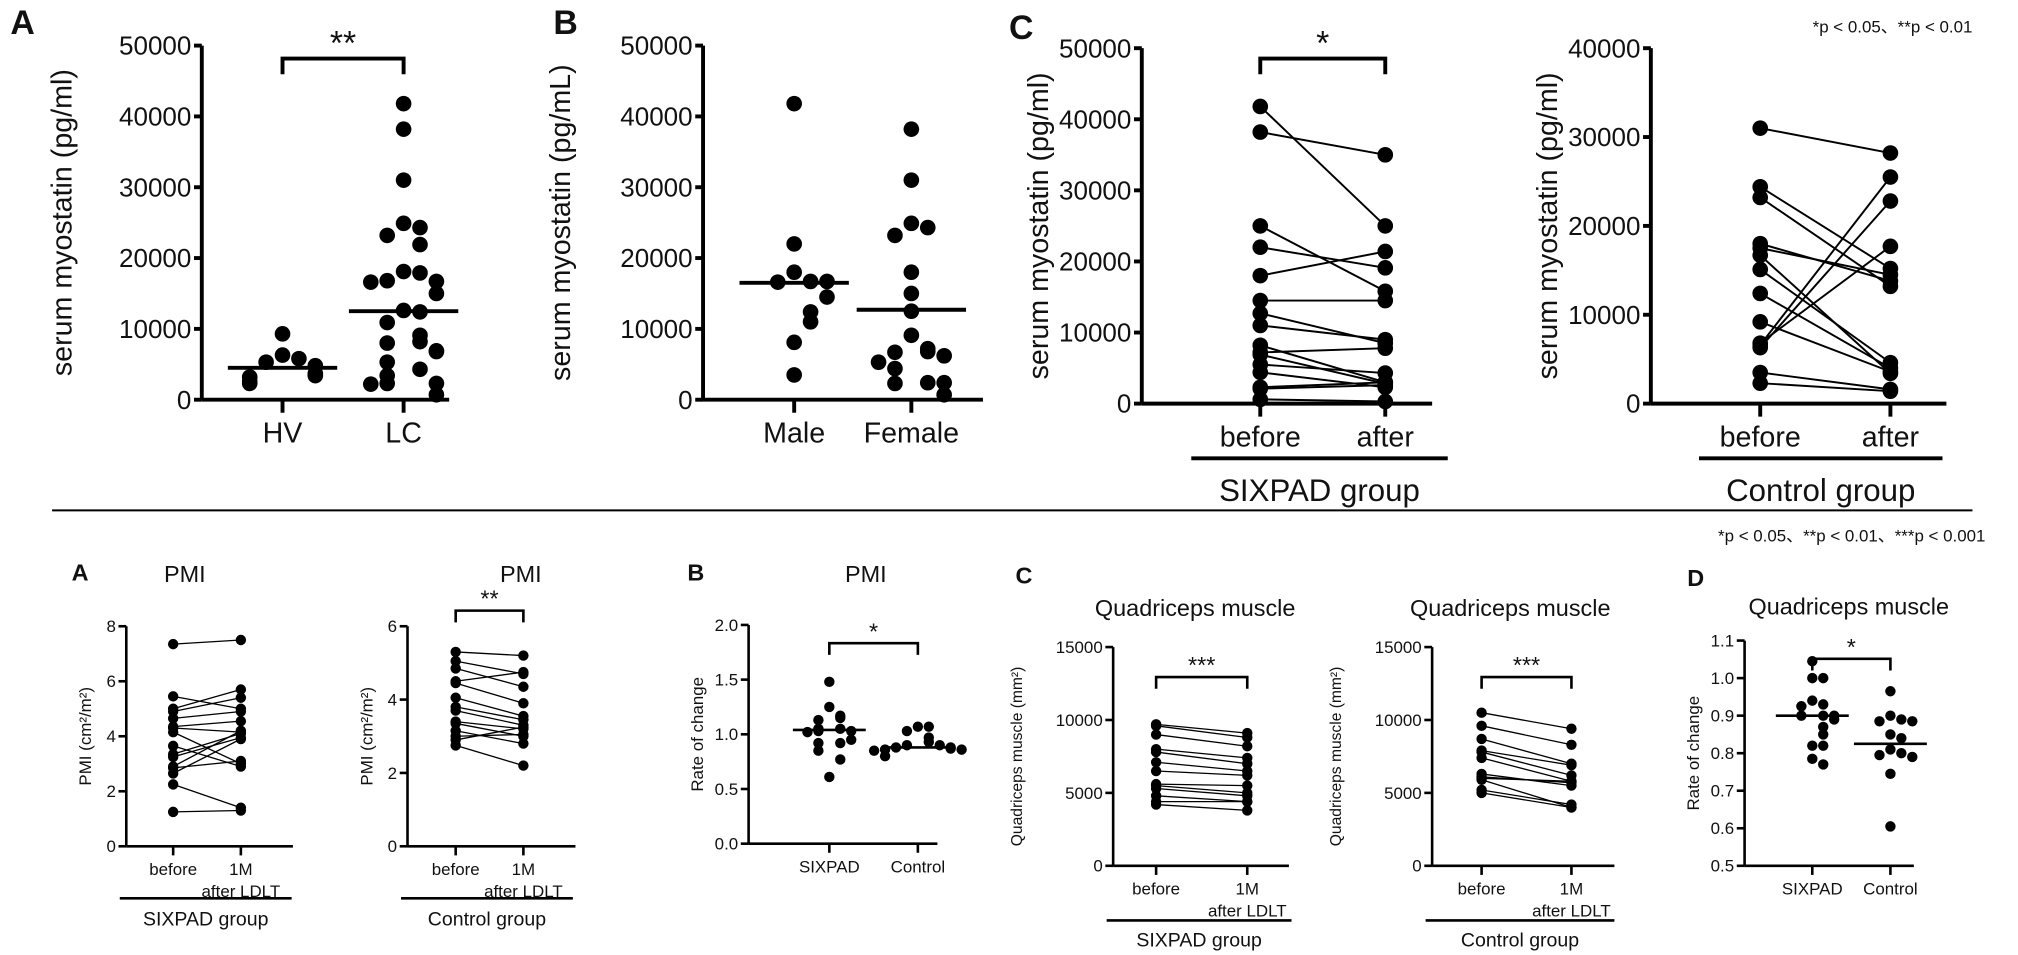  Describe the element at coordinates (1039, 225) in the screenshot. I see `y-axis-label: serum myostatin (pg/ml)` at that location.